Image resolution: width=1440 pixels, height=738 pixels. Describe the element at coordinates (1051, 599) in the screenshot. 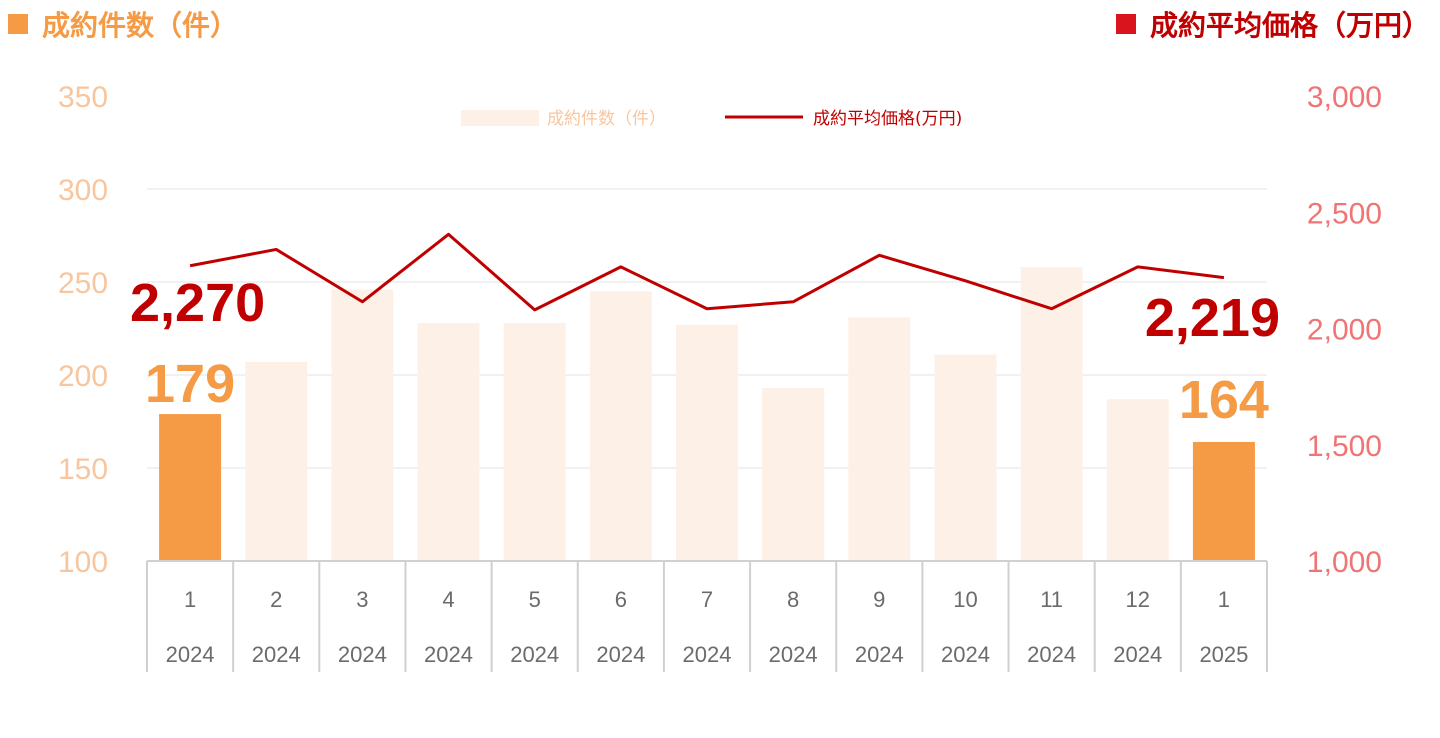

I see `x-tick-month: 11` at that location.